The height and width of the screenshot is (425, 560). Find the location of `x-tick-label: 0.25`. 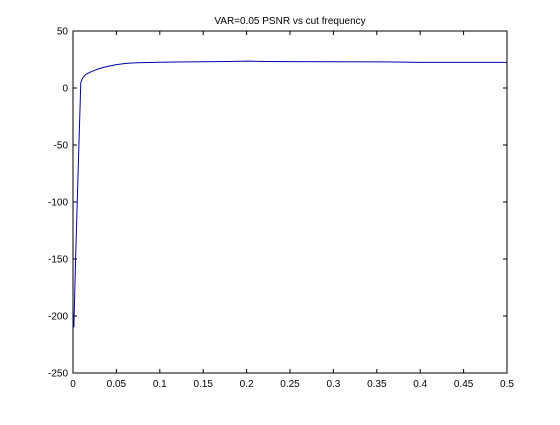

x-tick-label: 0.25 is located at coordinates (290, 384).